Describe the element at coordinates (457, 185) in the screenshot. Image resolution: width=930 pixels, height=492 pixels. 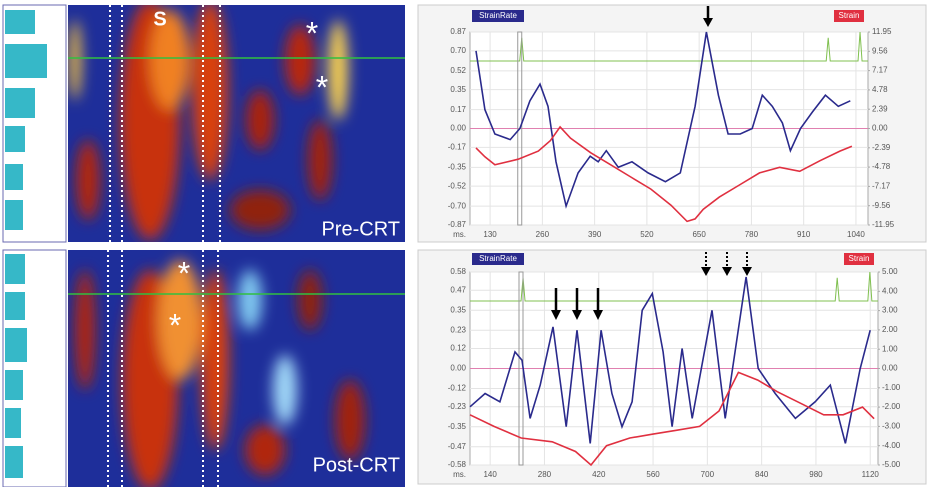
I see `y-tick-label: -0.52` at that location.